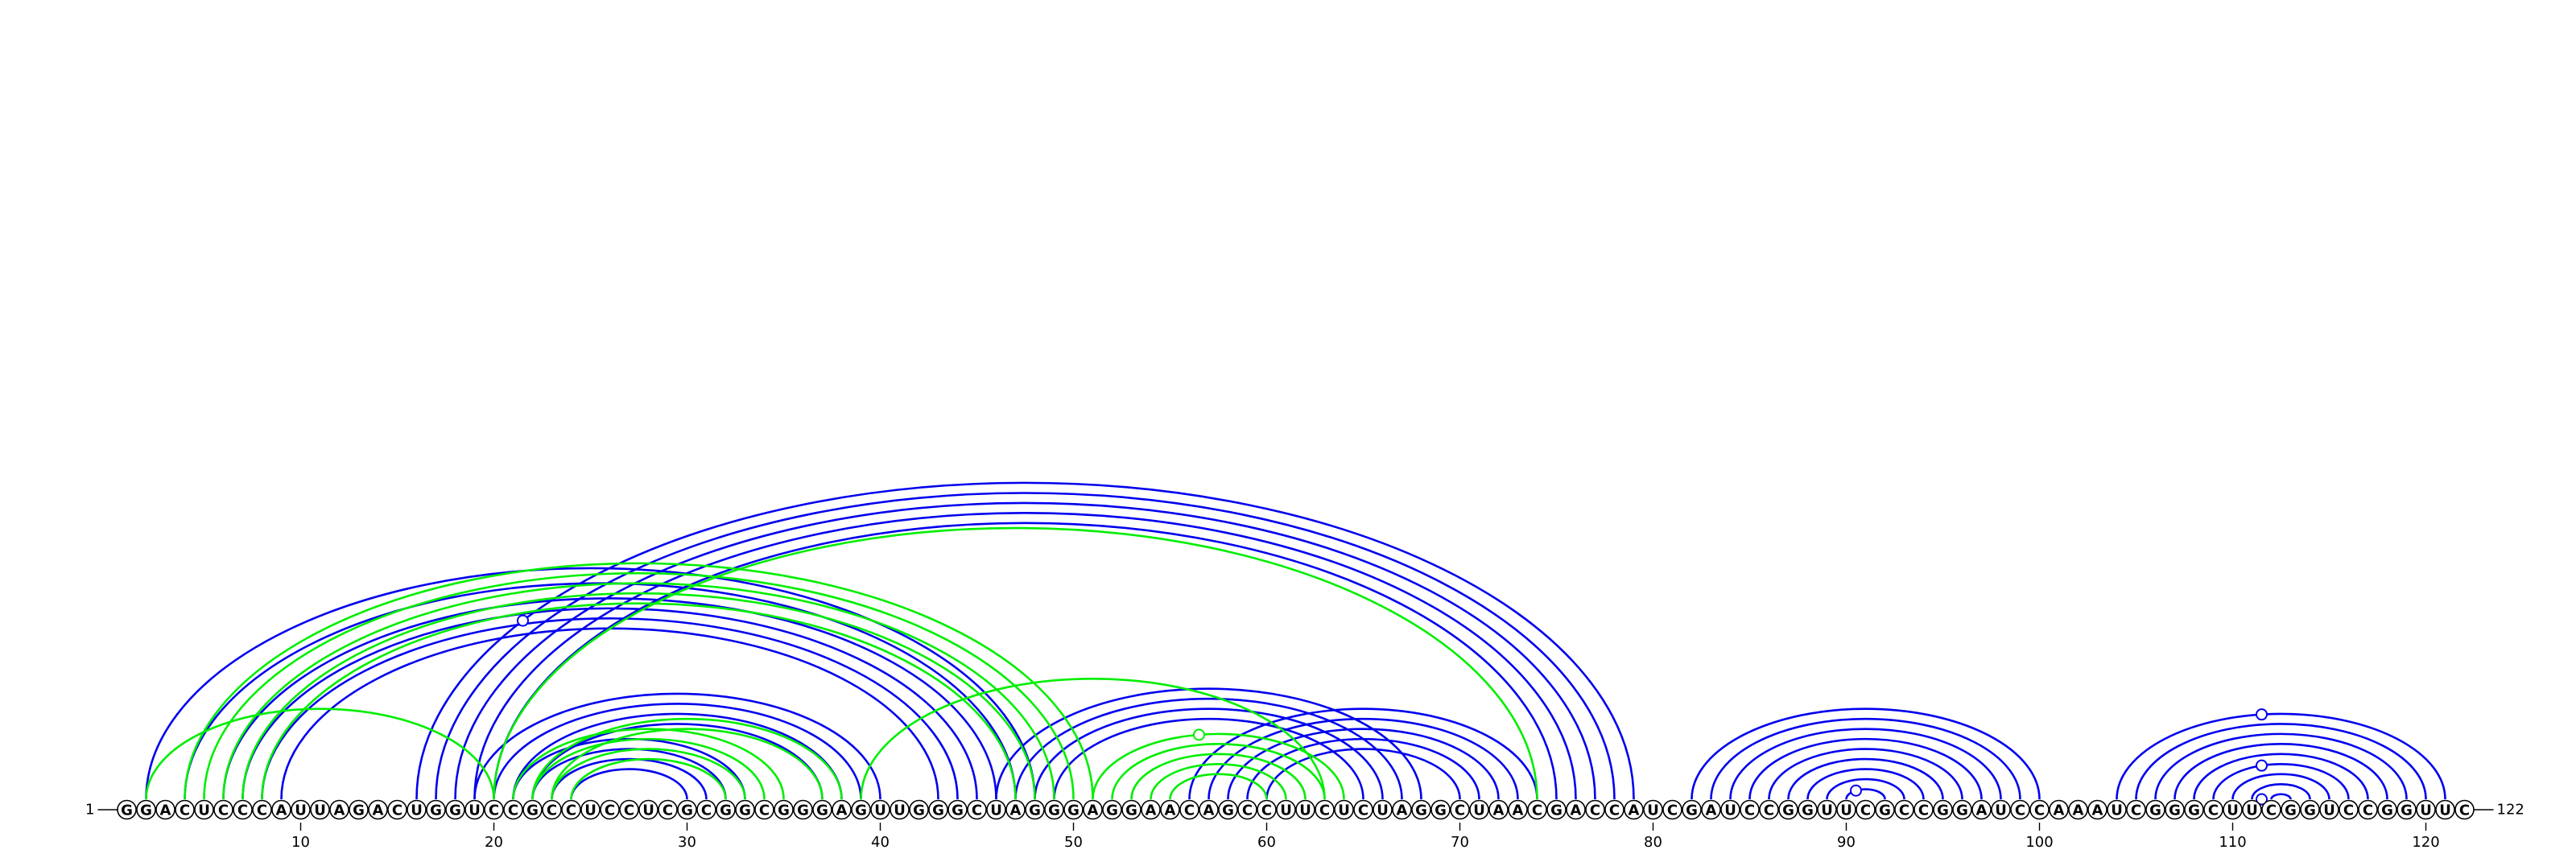 This screenshot has width=2576, height=858. I want to click on tick-label: 80, so click(1653, 842).